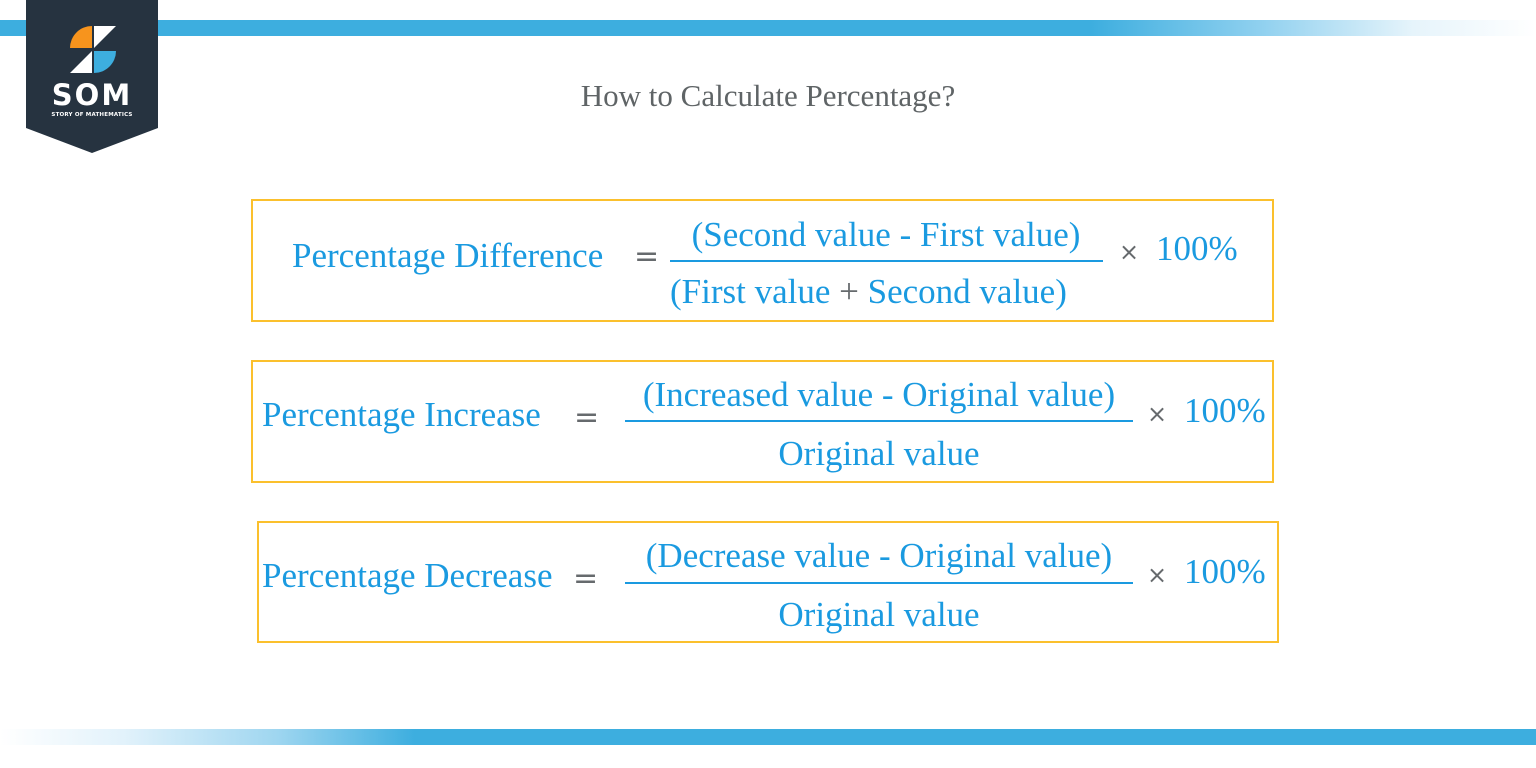  What do you see at coordinates (768, 737) in the screenshot?
I see `bottom-accent-bar` at bounding box center [768, 737].